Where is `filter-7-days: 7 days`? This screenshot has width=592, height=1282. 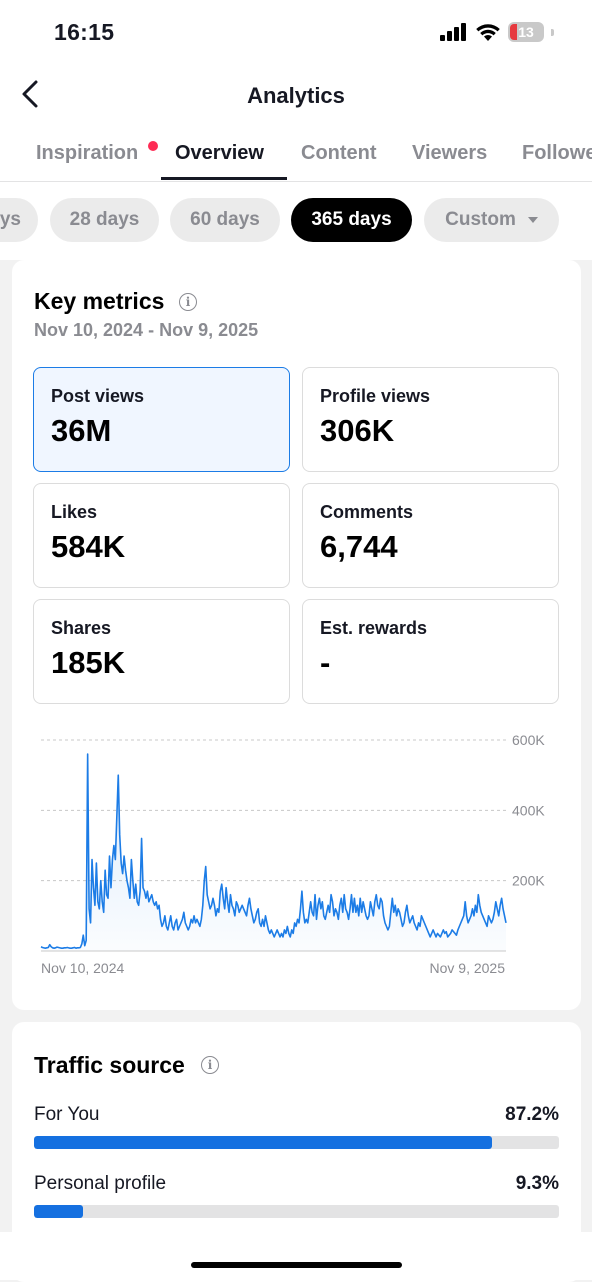
filter-7-days: 7 days is located at coordinates (19, 220).